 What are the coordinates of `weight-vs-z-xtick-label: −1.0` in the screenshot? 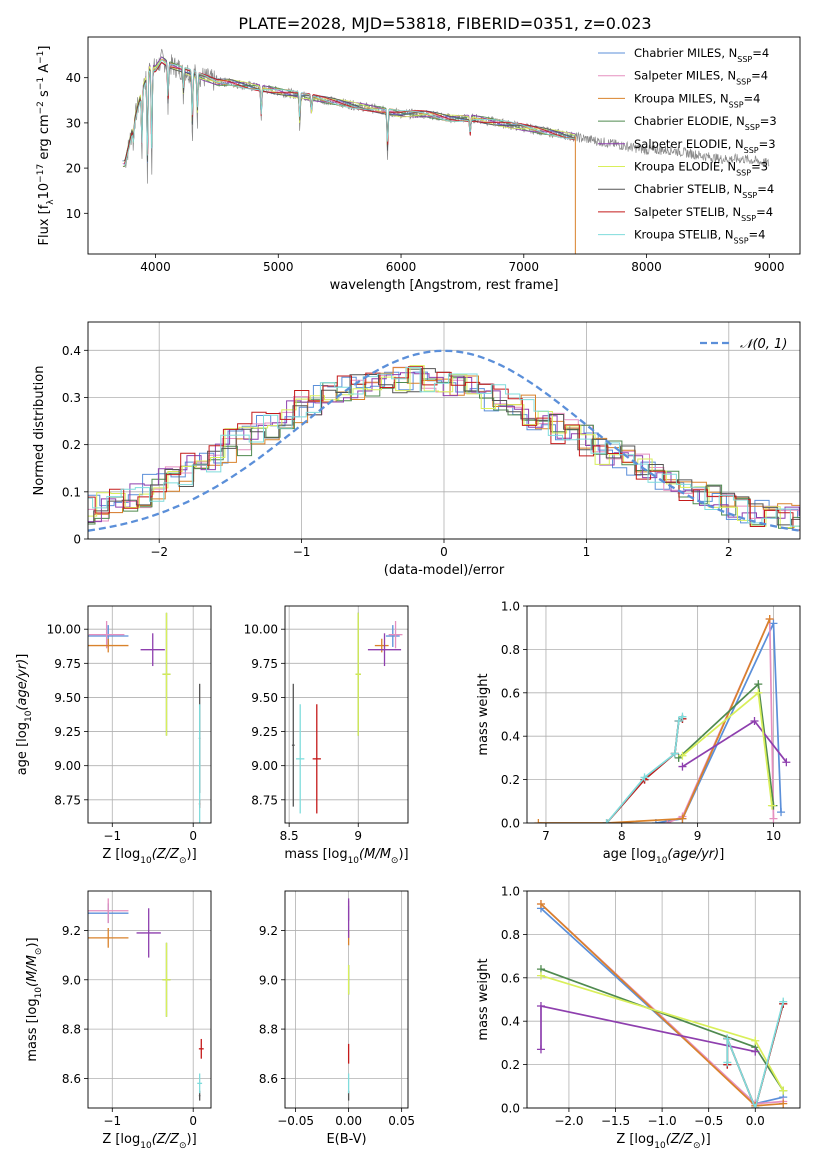 It's located at (662, 1121).